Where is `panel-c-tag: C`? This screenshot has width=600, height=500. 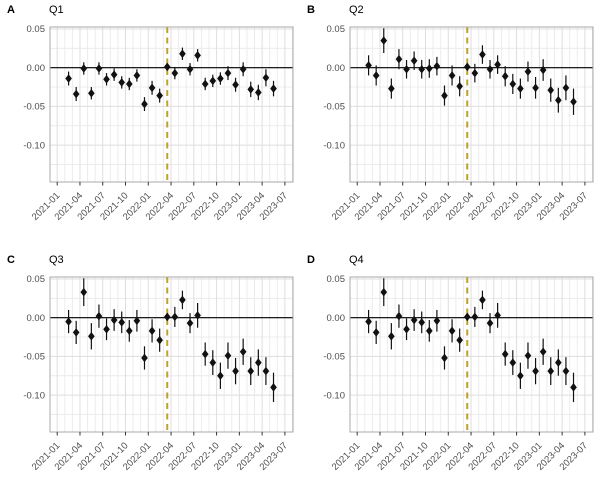
panel-c-tag: C is located at coordinates (11, 260).